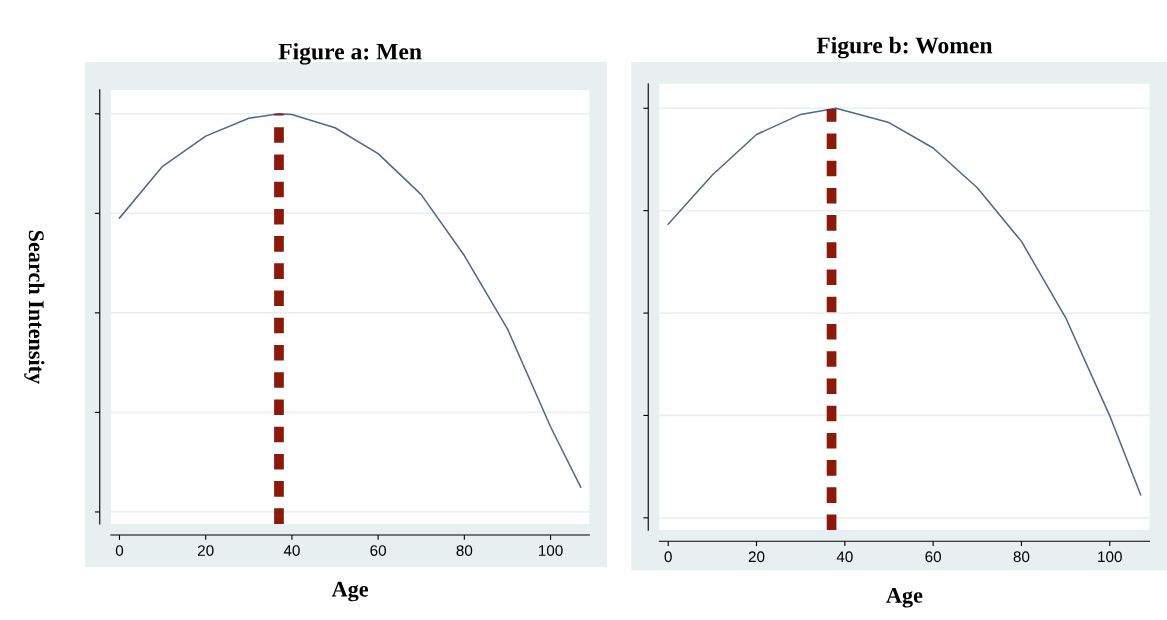 The image size is (1167, 620). I want to click on chart-title: Figure b: Women, so click(904, 47).